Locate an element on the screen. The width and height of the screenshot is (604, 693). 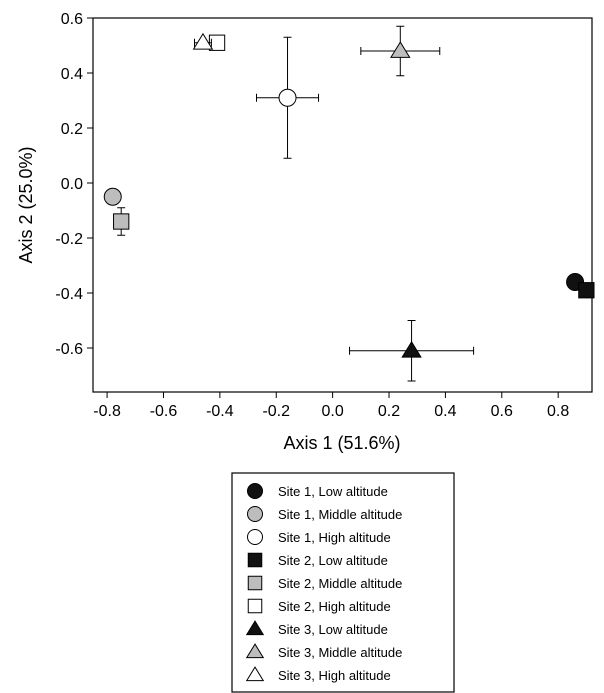
legend-item-site-1-high-altitude: Site 1, High altitude is located at coordinates (319, 537).